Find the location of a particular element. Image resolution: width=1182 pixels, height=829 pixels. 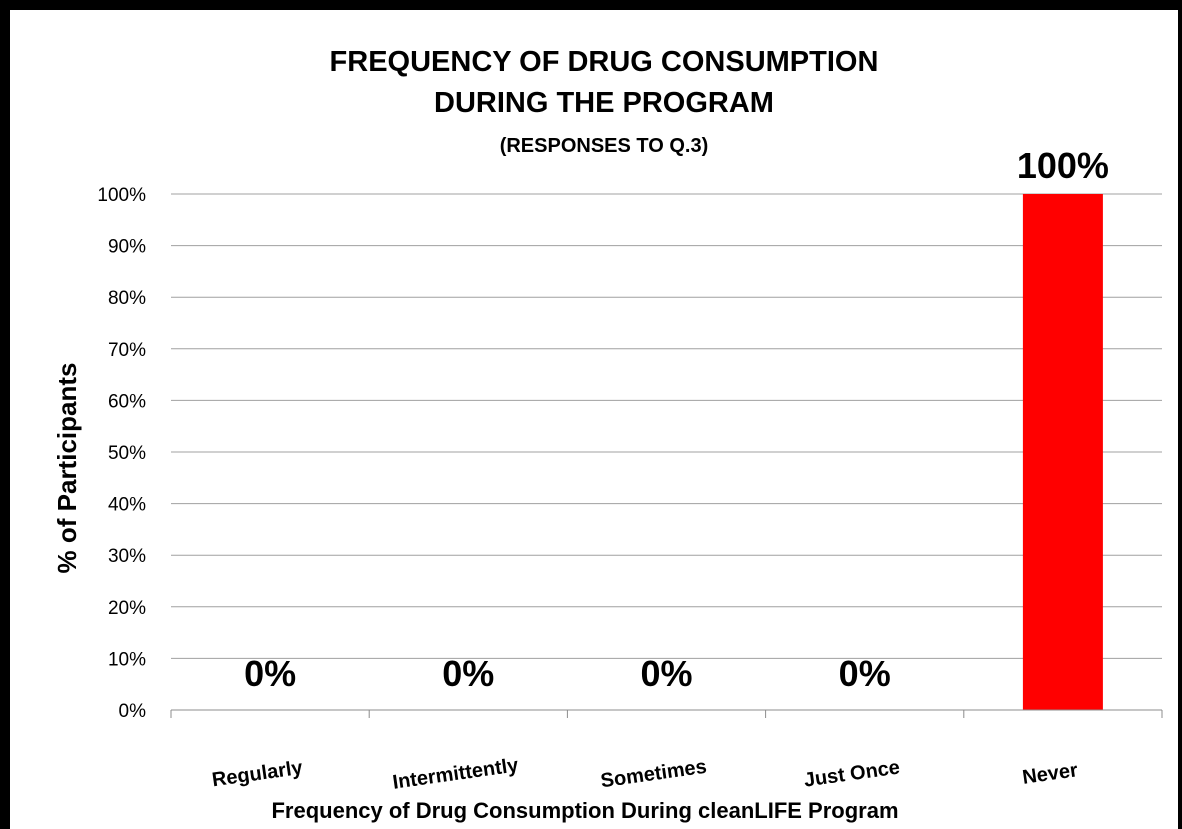

x-axis is located at coordinates (666, 713).